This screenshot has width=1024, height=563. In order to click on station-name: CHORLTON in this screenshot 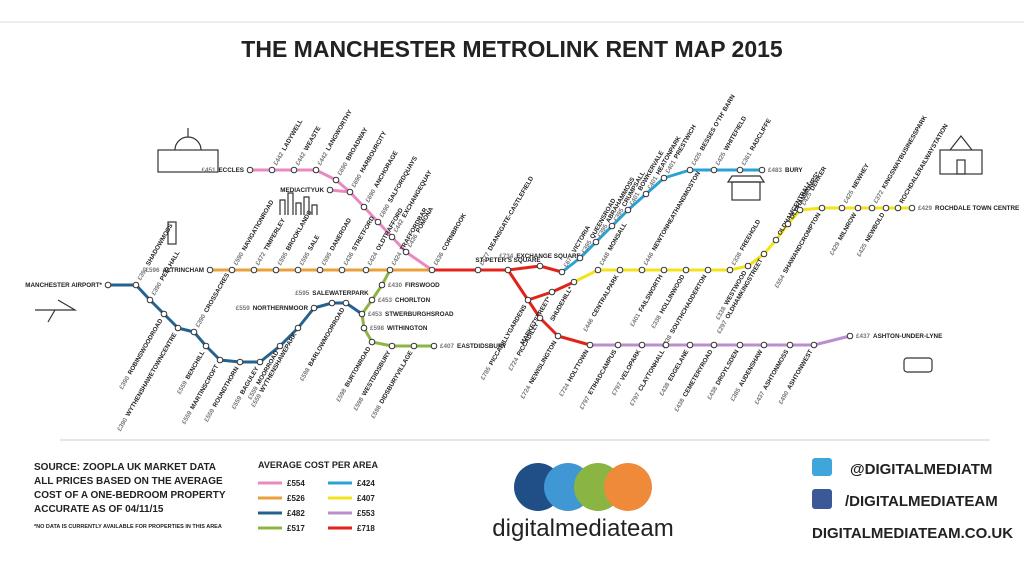, I will do `click(413, 300)`.